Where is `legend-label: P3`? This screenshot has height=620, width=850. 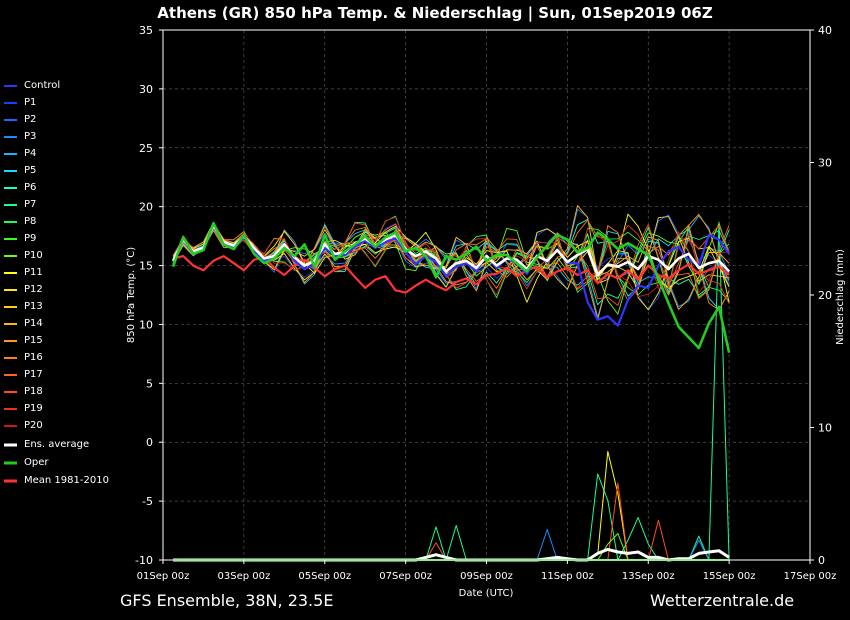
legend-label: P3 is located at coordinates (30, 136).